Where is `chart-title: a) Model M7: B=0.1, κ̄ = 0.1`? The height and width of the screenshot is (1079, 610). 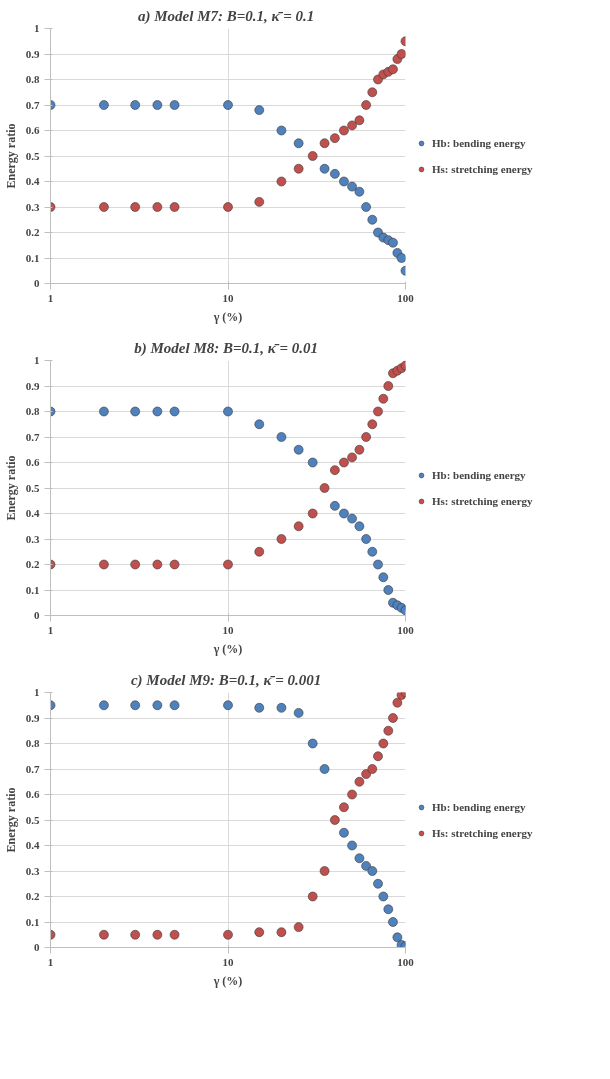
chart-title: a) Model M7: B=0.1, κ̄ = 0.1 is located at coordinates (226, 16).